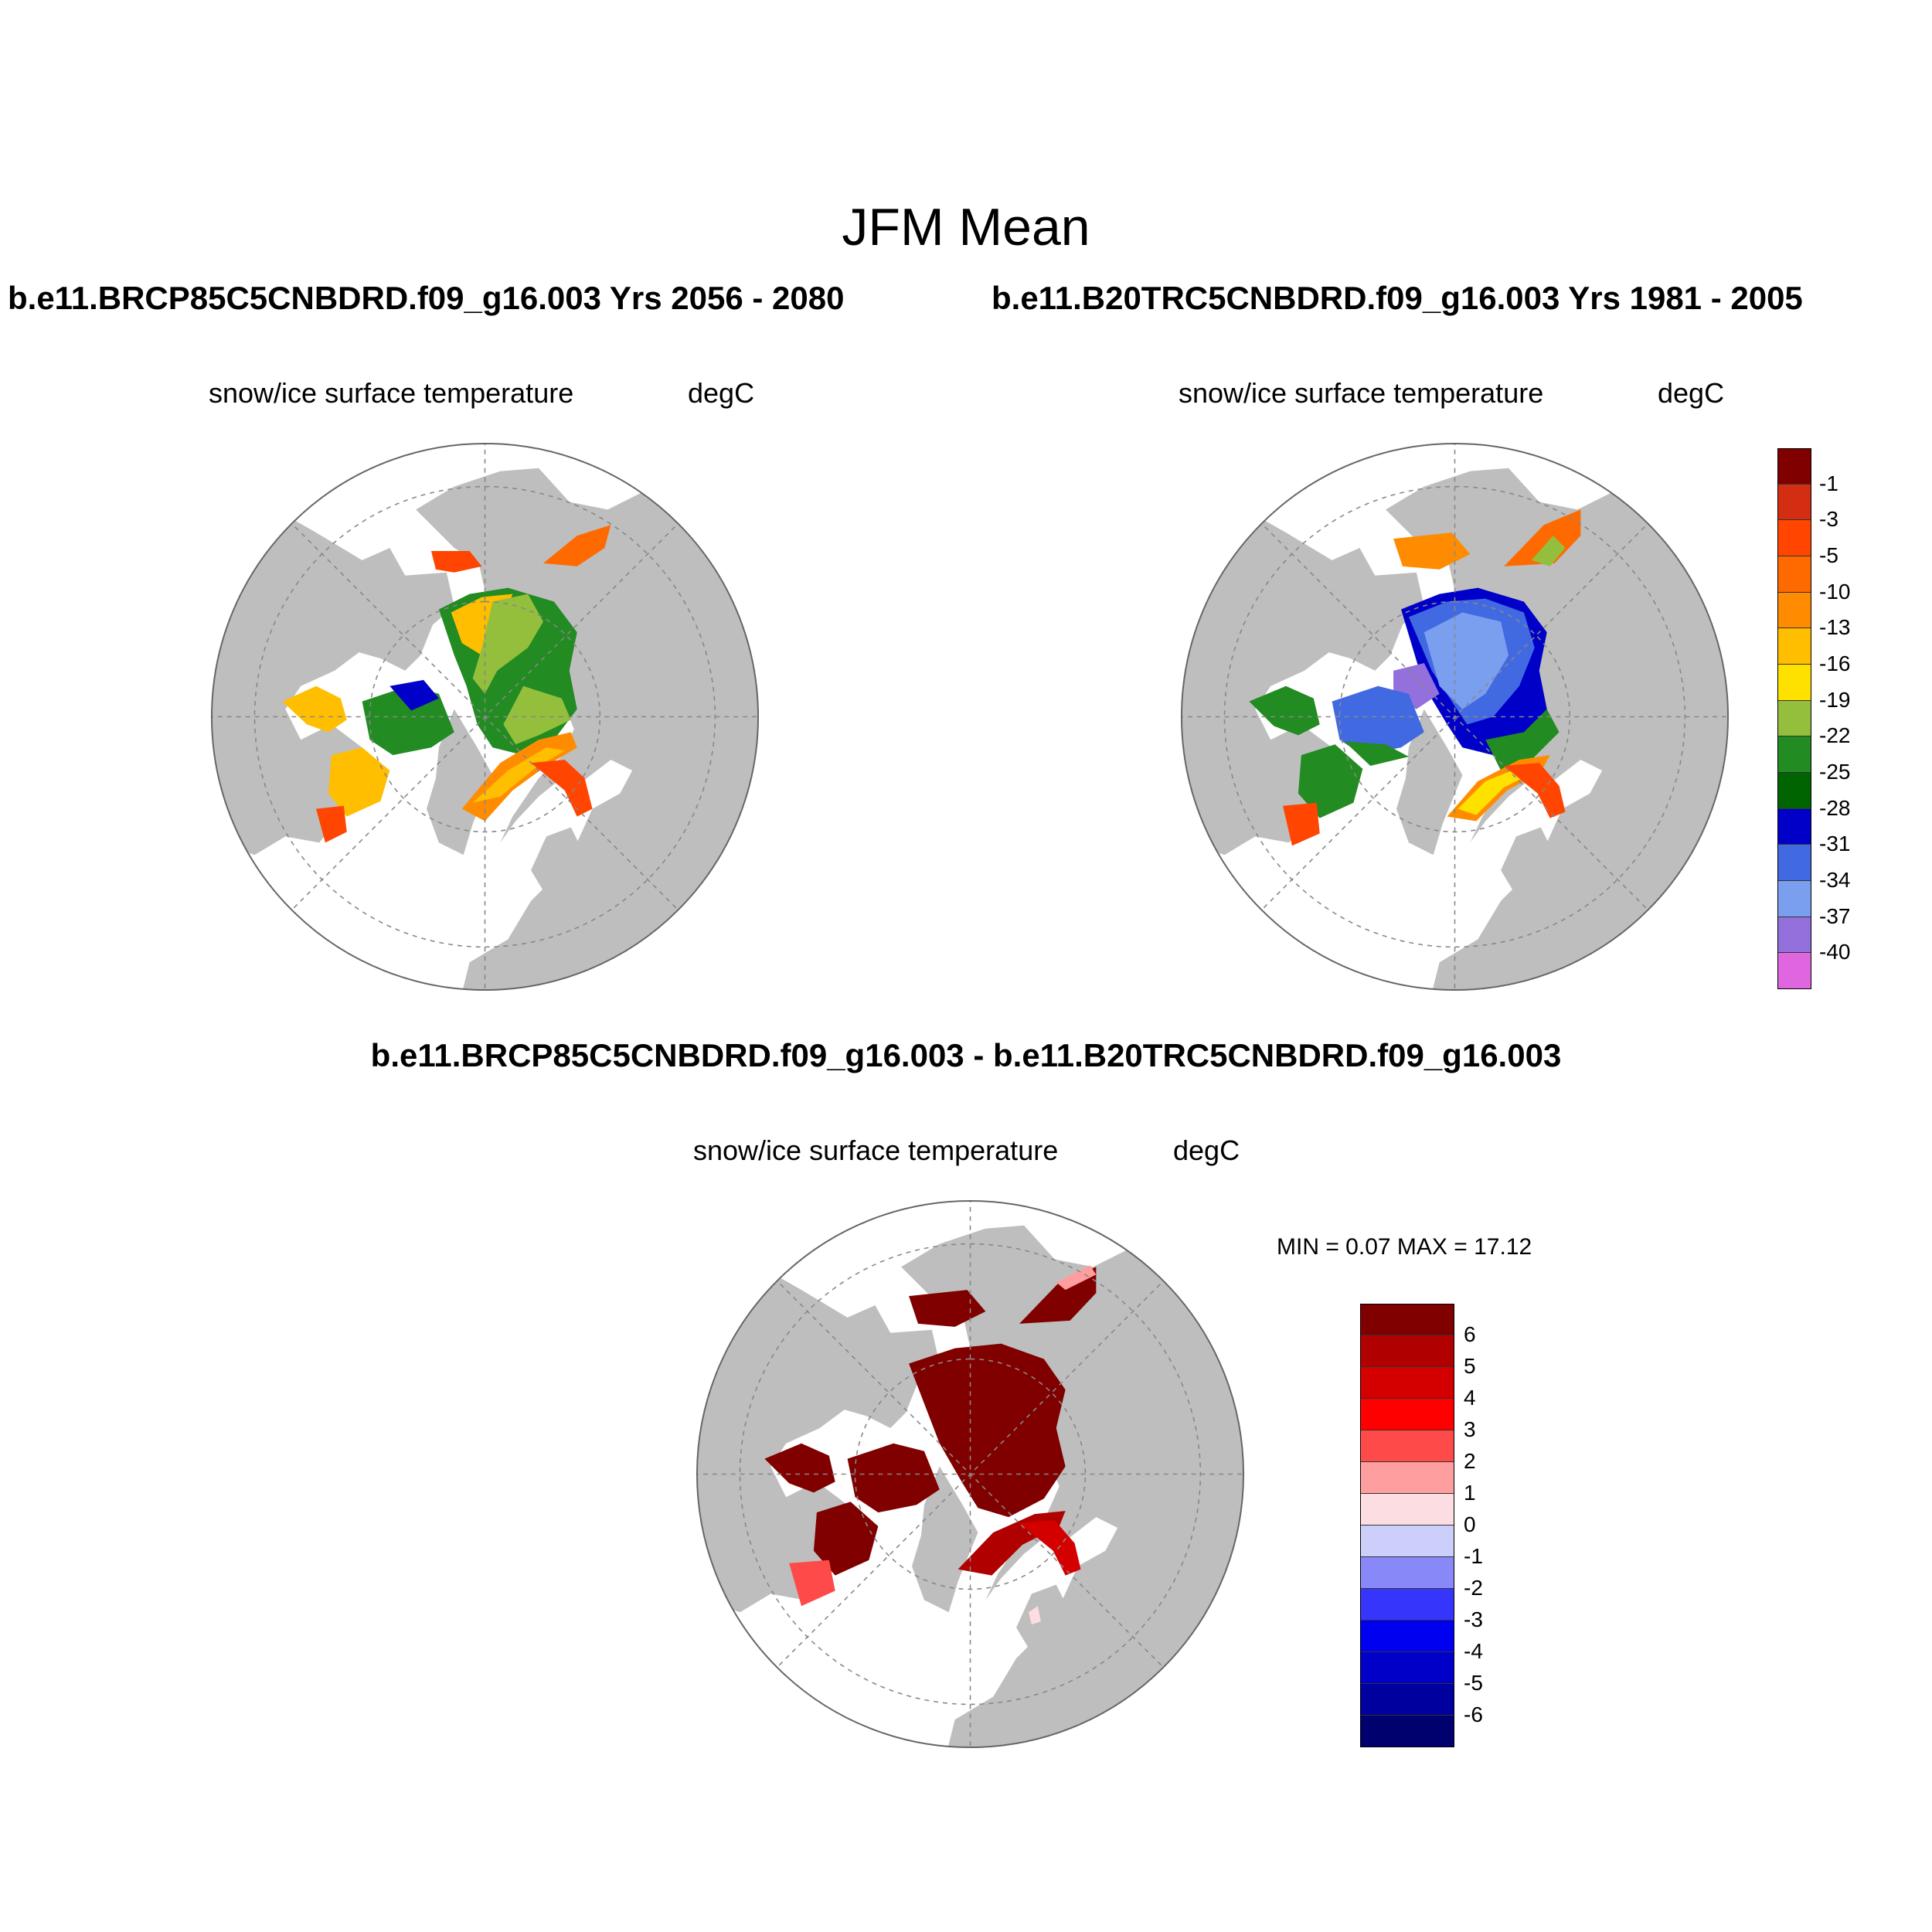 The height and width of the screenshot is (1932, 1932). What do you see at coordinates (1362, 393) in the screenshot?
I see `historical-variable-label: snow/ice surface temperature` at bounding box center [1362, 393].